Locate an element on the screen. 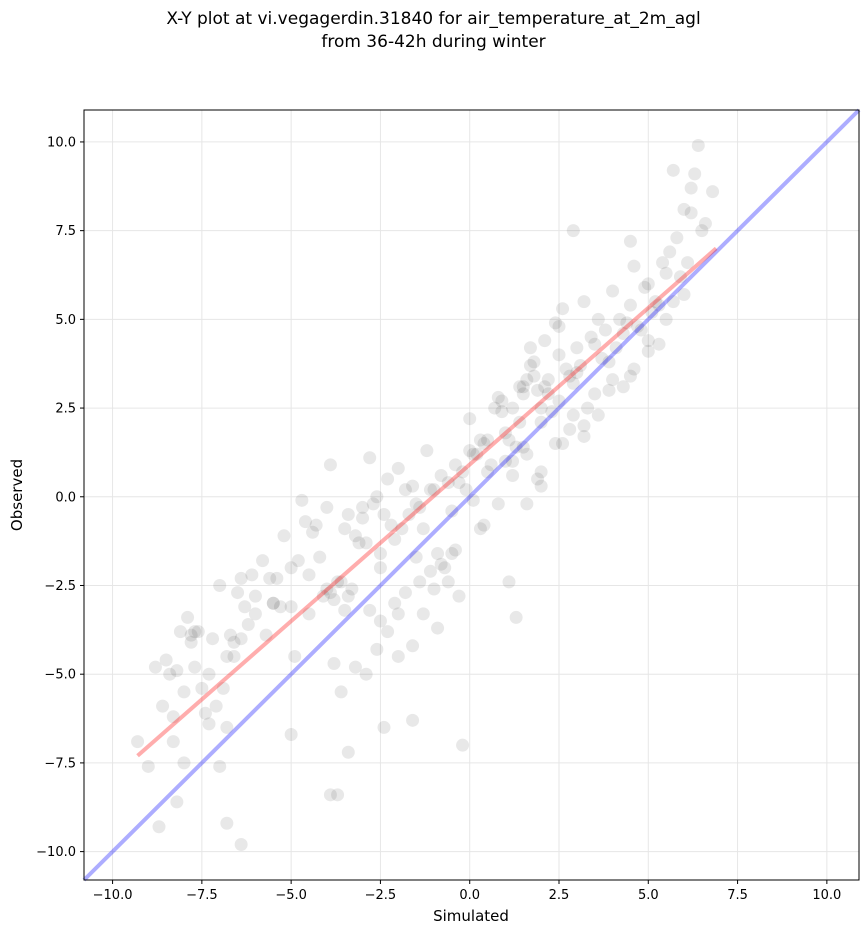  y-tick-label: 0.0 is located at coordinates (65, 497).